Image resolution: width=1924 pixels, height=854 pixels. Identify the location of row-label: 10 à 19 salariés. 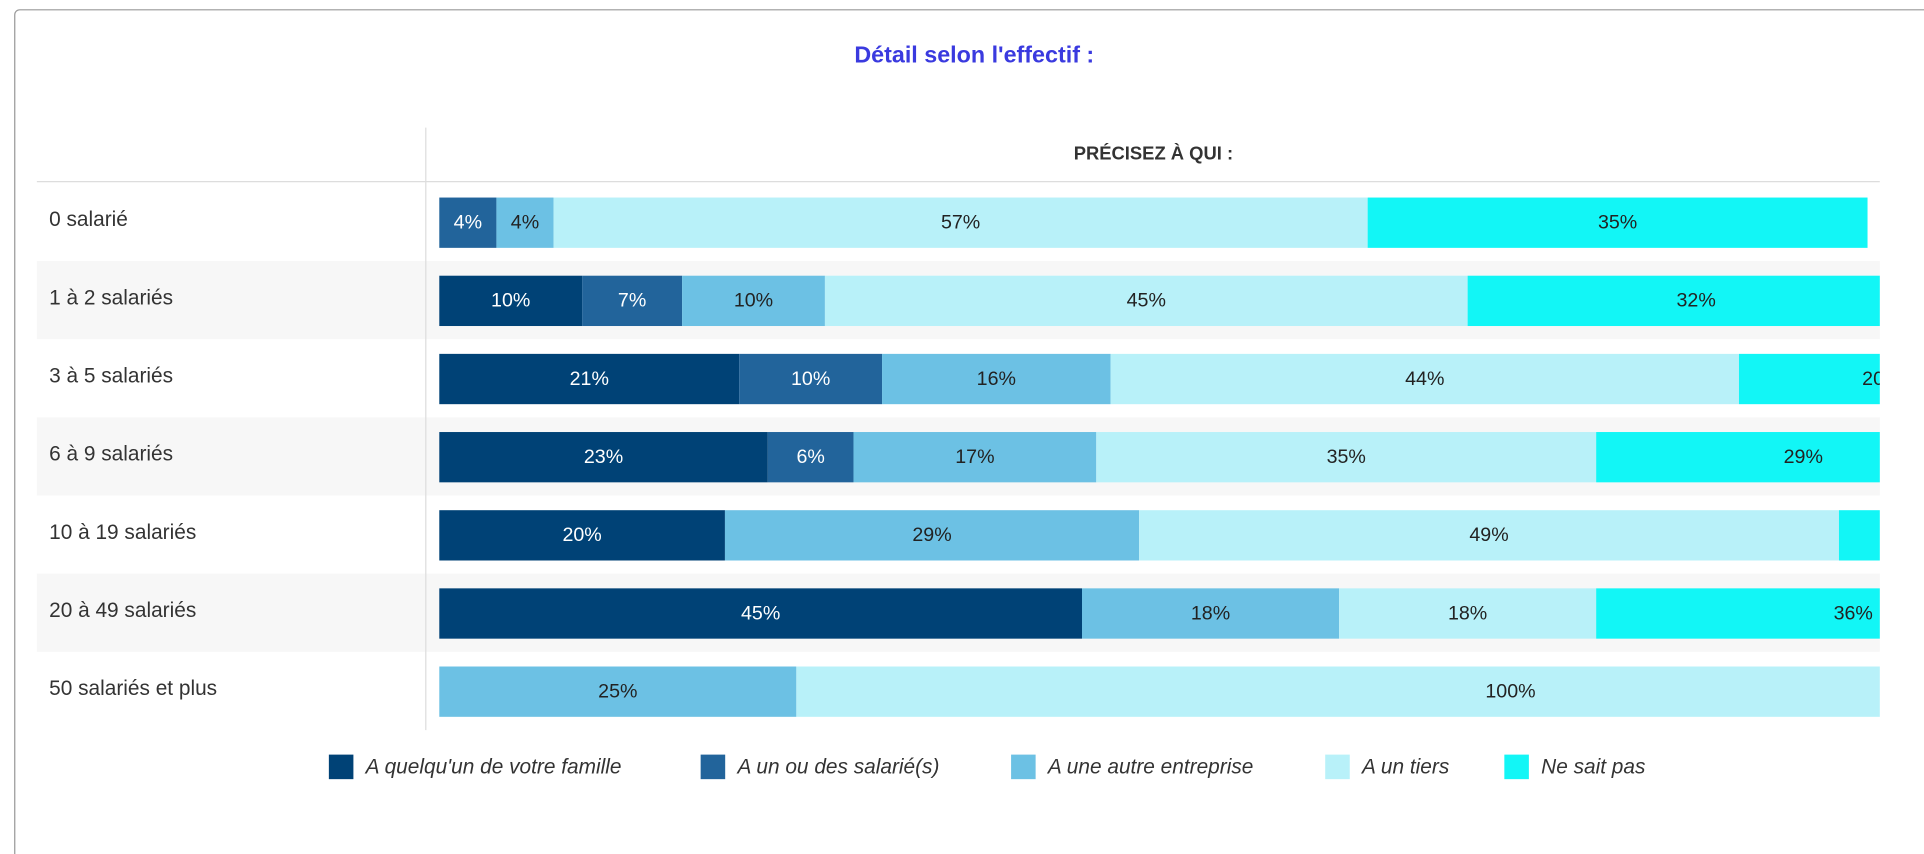
(122, 532).